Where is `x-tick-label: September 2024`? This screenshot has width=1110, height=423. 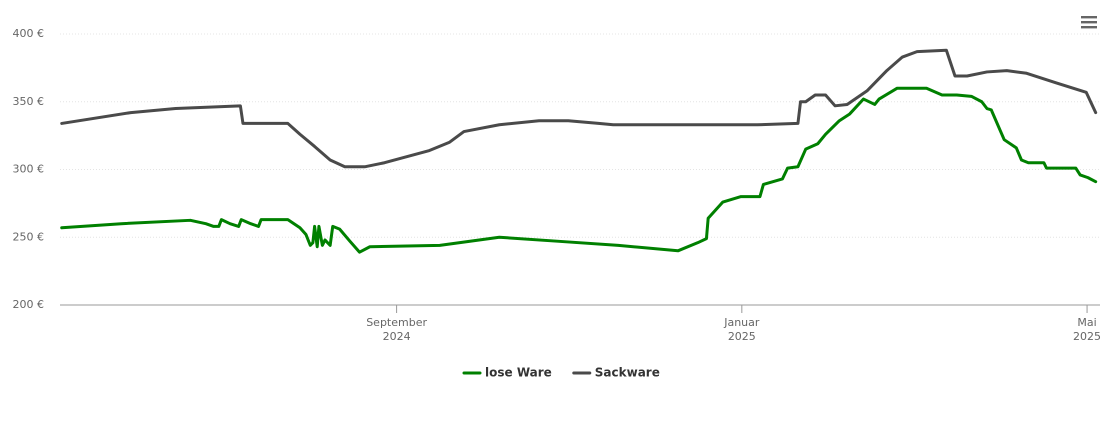 x-tick-label: September 2024 is located at coordinates (396, 329).